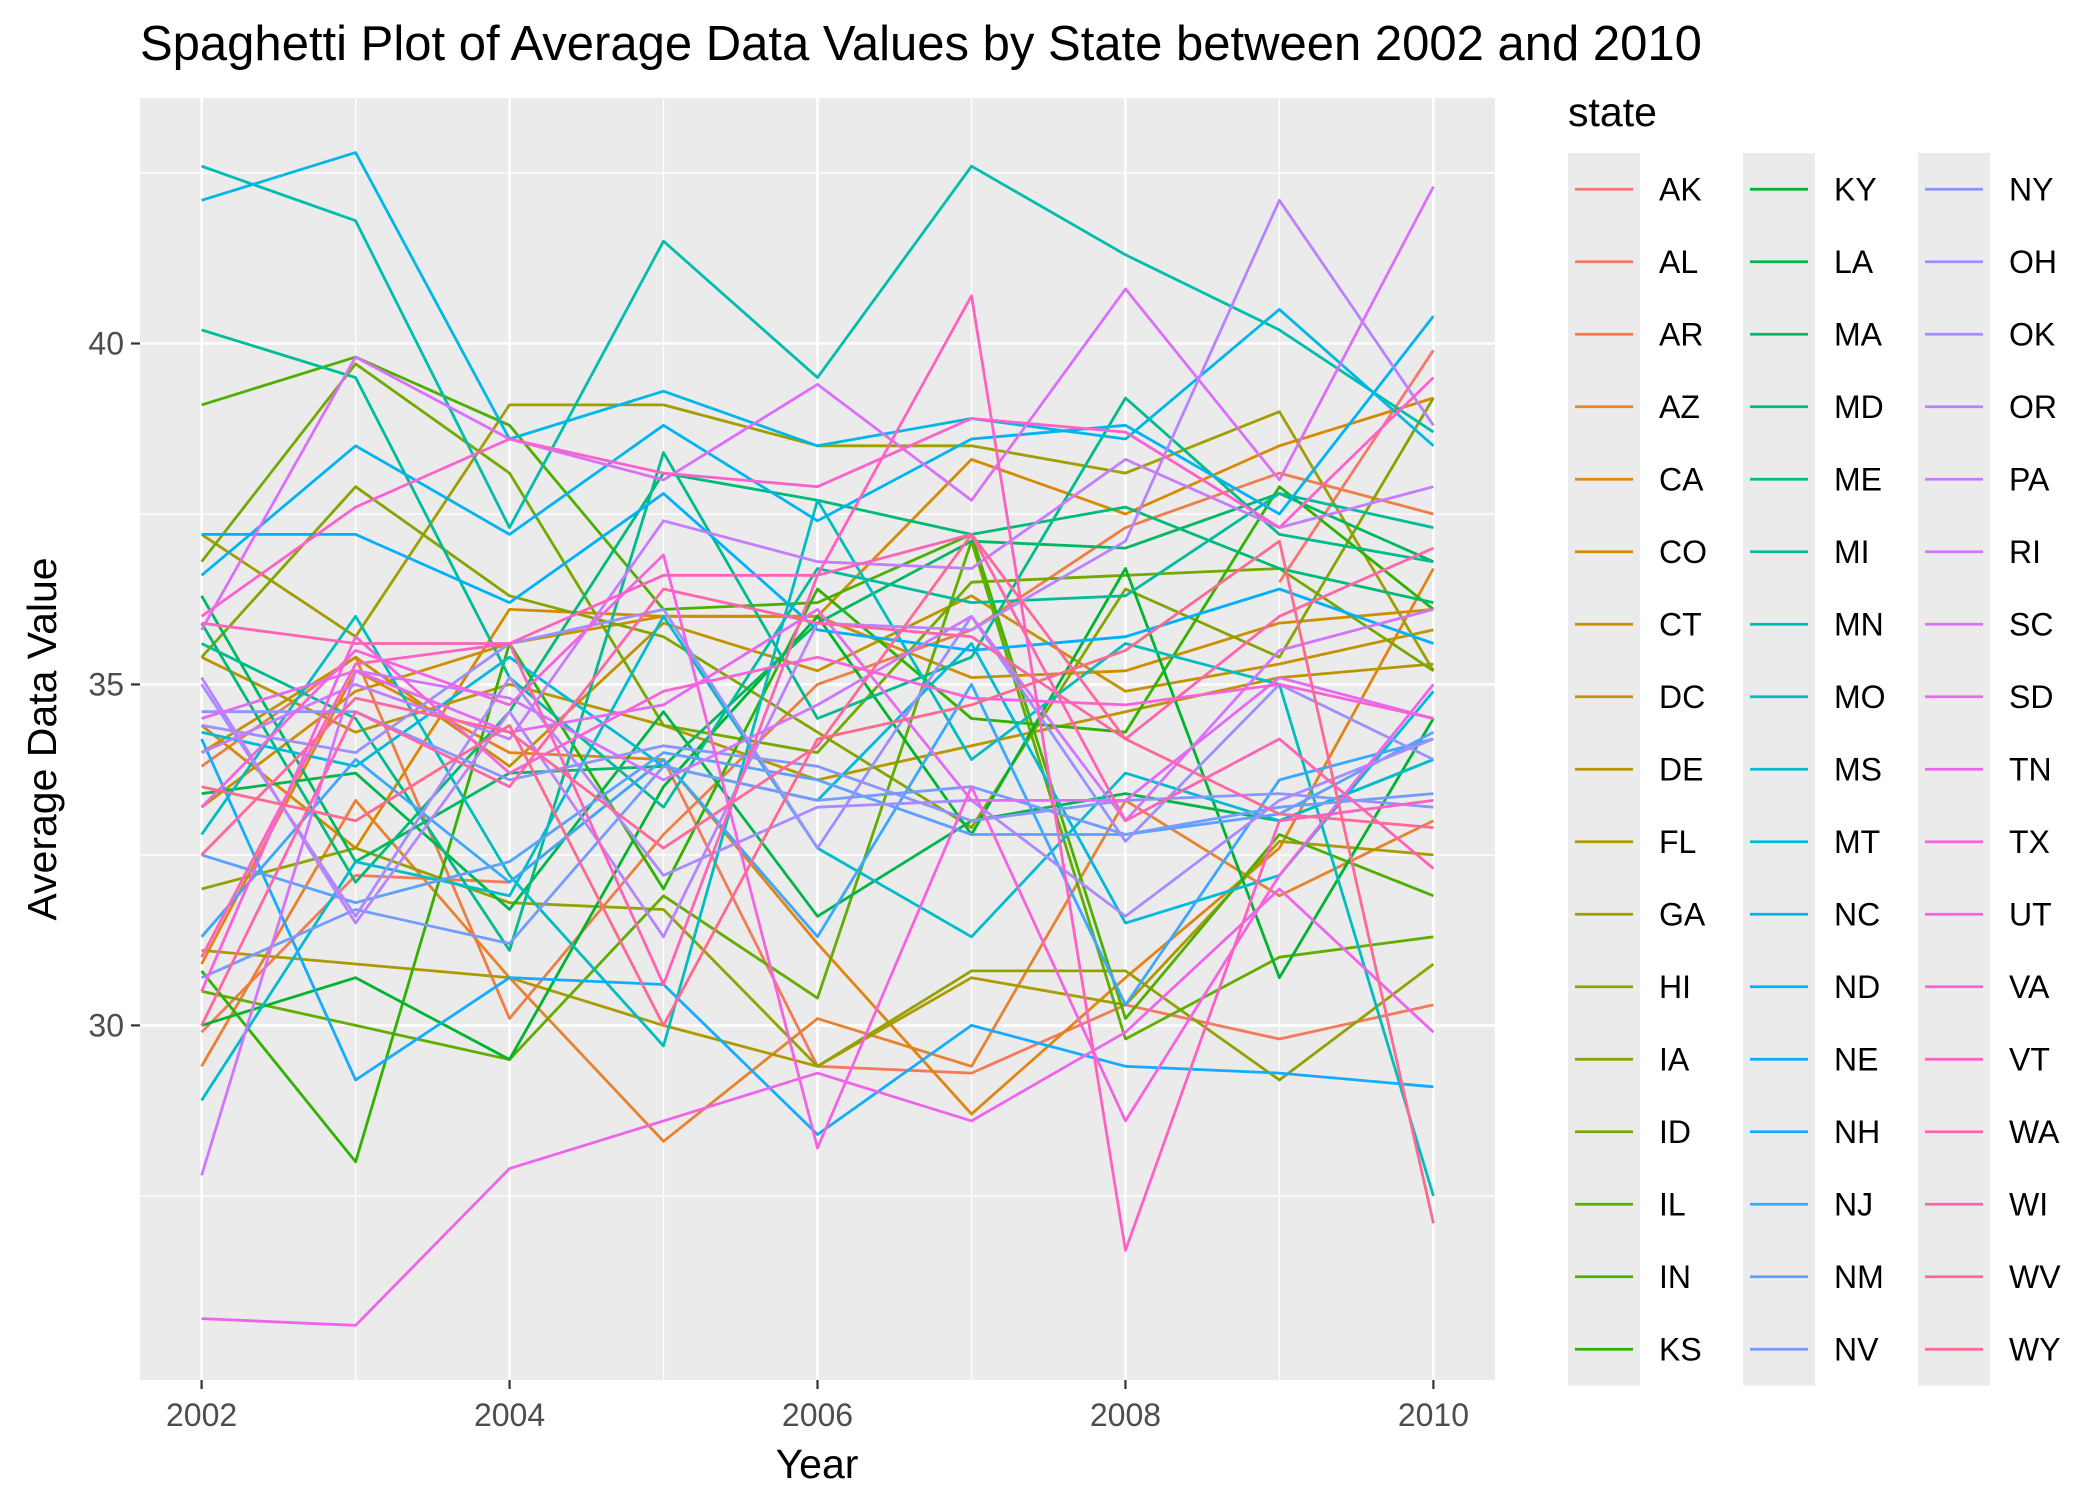  Describe the element at coordinates (1859, 624) in the screenshot. I see `legend-label-mn: MN` at that location.